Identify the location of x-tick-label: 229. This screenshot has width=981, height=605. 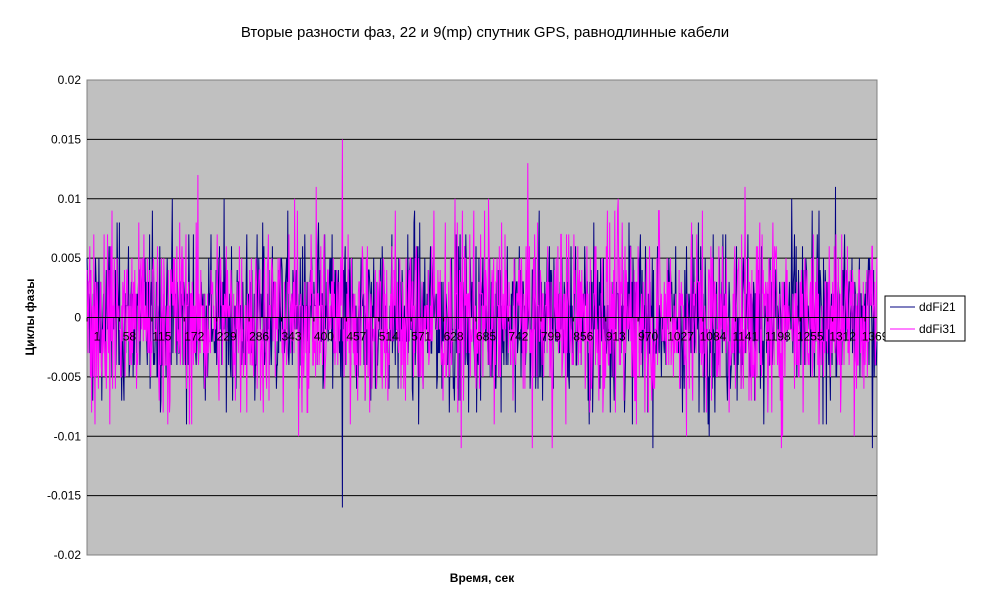
(227, 337).